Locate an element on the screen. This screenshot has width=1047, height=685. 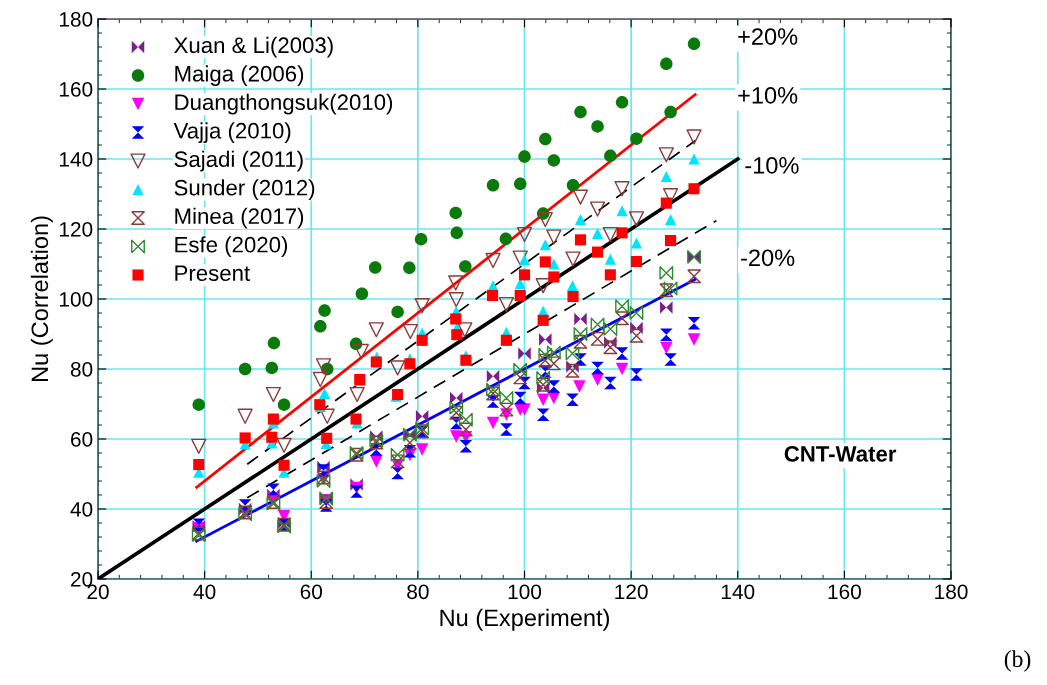
annotation: +10% is located at coordinates (768, 95).